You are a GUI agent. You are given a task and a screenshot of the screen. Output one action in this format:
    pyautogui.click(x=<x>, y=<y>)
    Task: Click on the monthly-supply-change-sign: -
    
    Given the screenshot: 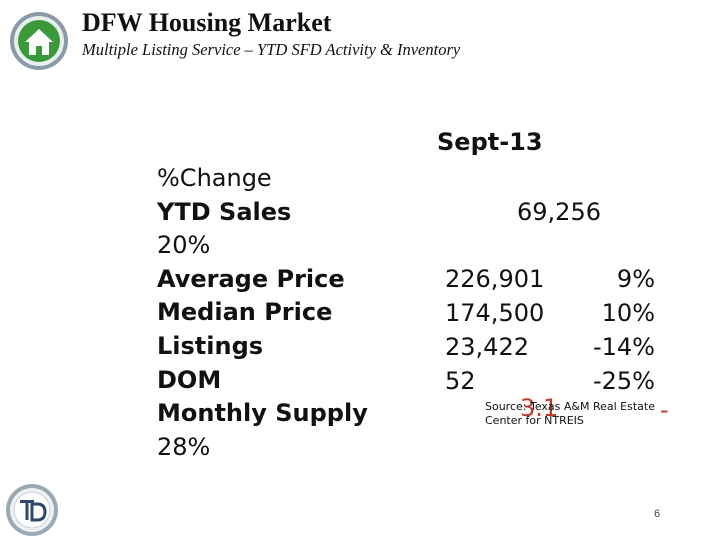 What is the action you would take?
    pyautogui.click(x=664, y=410)
    